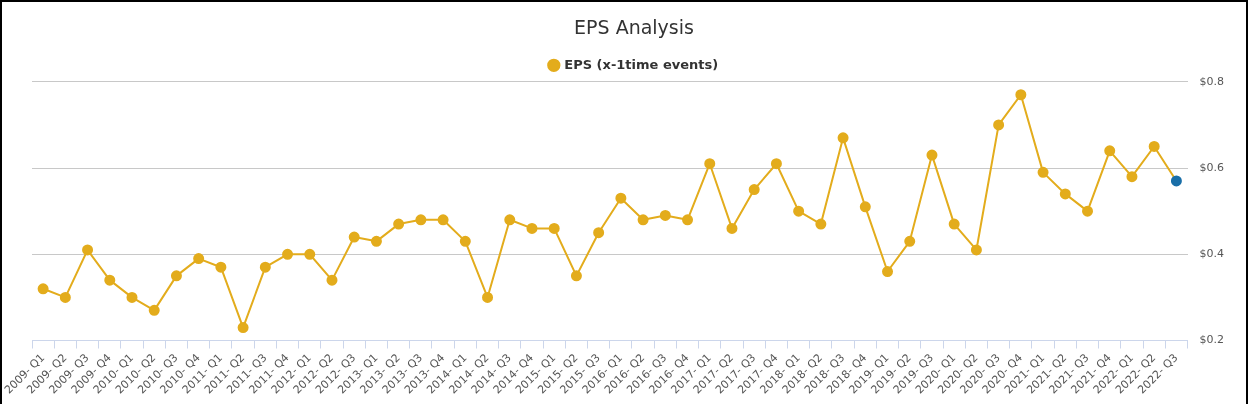  What do you see at coordinates (1212, 81) in the screenshot?
I see `y-tick-label: $0.8` at bounding box center [1212, 81].